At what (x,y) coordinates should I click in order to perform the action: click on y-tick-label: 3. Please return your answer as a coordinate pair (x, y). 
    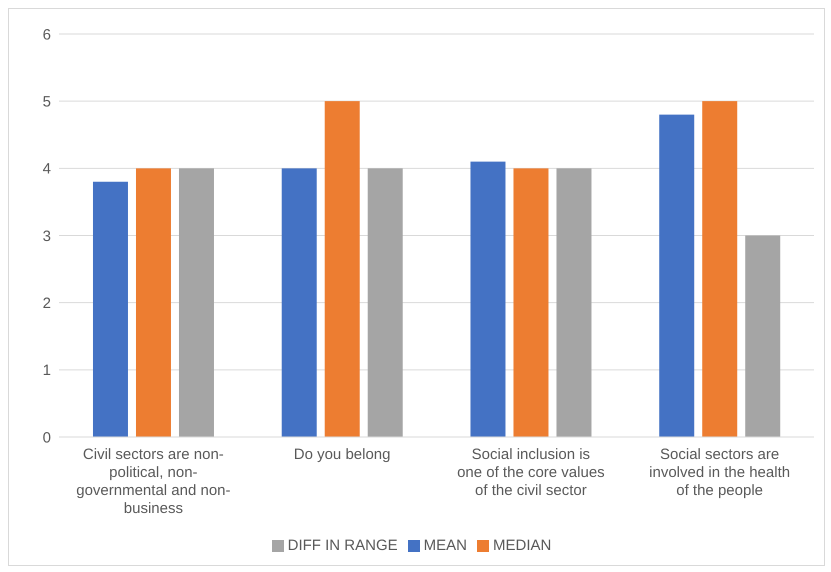
    Looking at the image, I should click on (46, 236).